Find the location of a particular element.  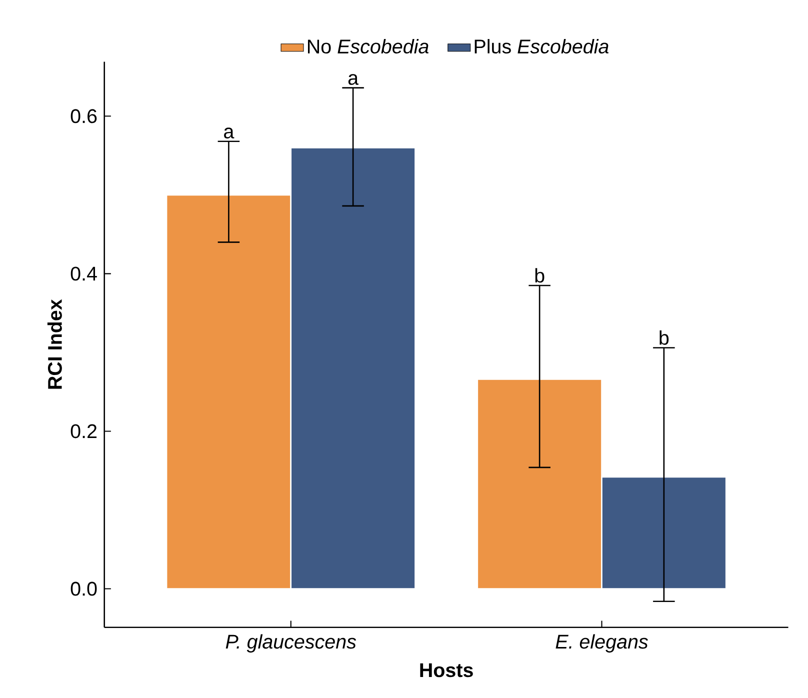

x-tick-label: P. glaucescens is located at coordinates (291, 643).